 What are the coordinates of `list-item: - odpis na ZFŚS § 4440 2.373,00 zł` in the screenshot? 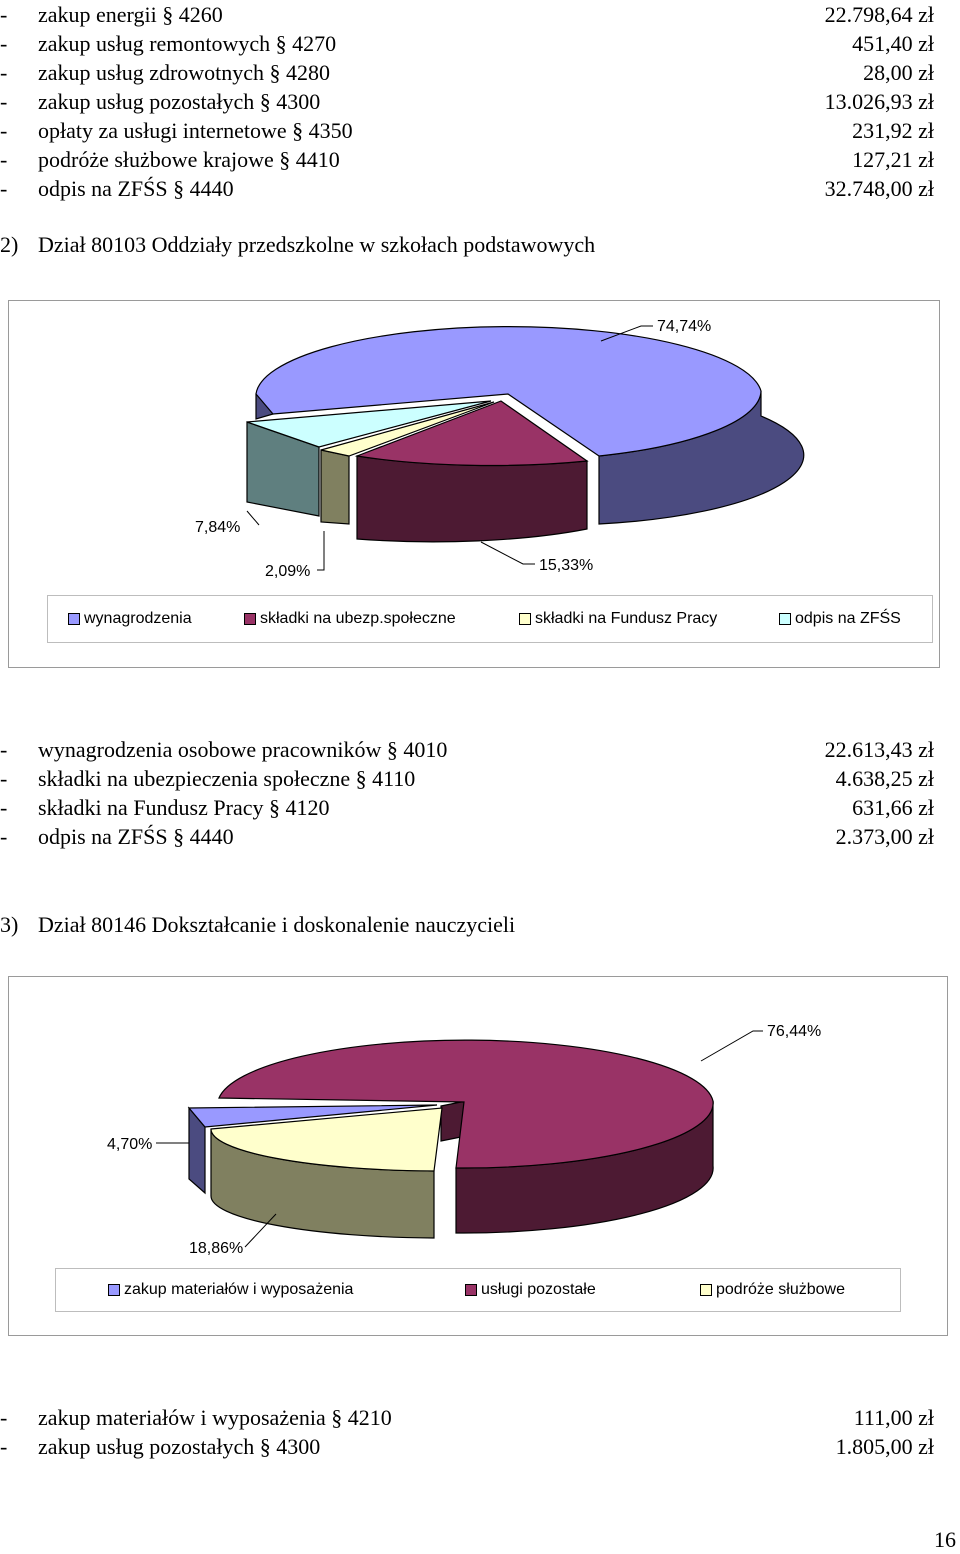 It's located at (467, 836).